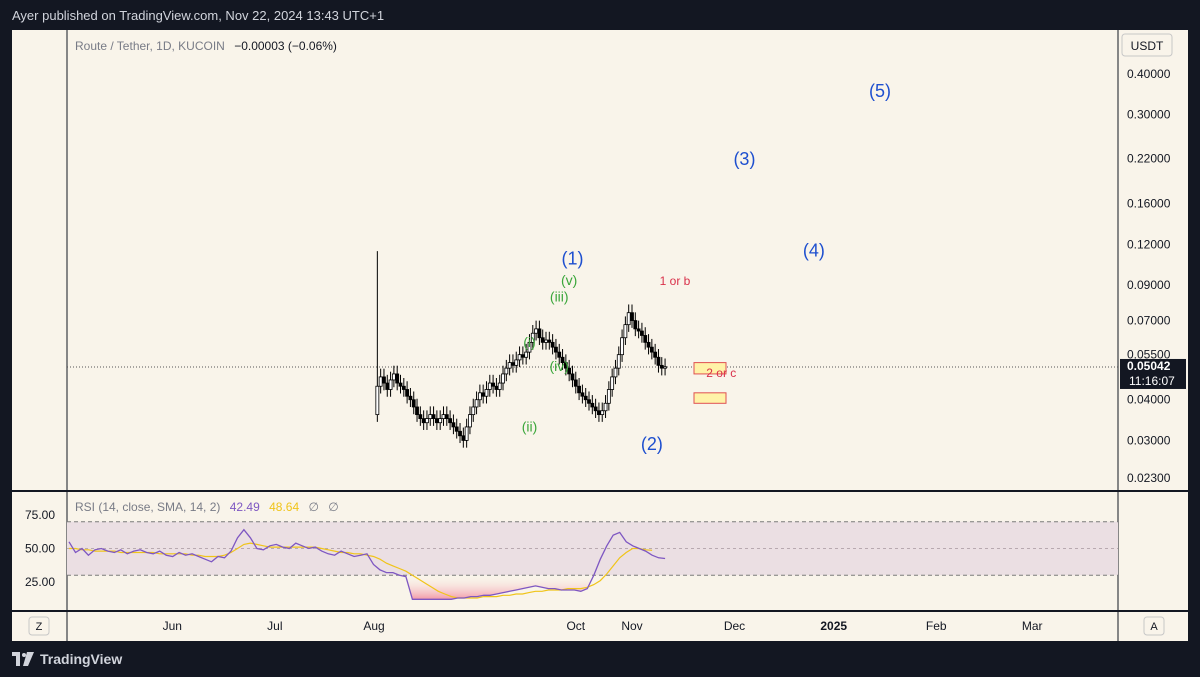 The width and height of the screenshot is (1200, 677). Describe the element at coordinates (1032, 626) in the screenshot. I see `time-tick-label: Mar` at that location.